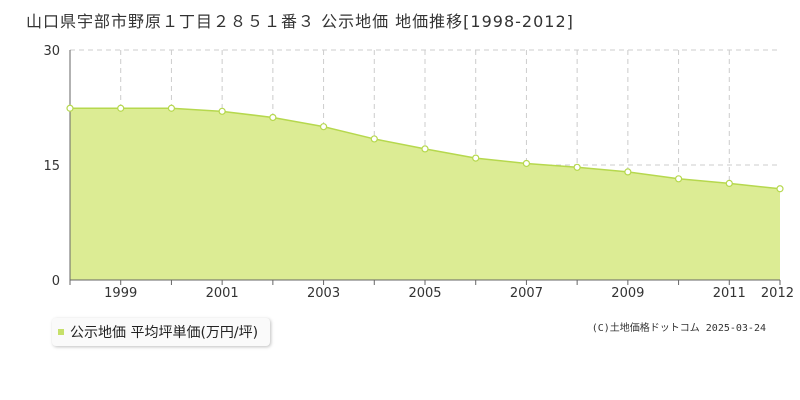  Describe the element at coordinates (51, 51) in the screenshot. I see `y-tick-label: 30` at that location.